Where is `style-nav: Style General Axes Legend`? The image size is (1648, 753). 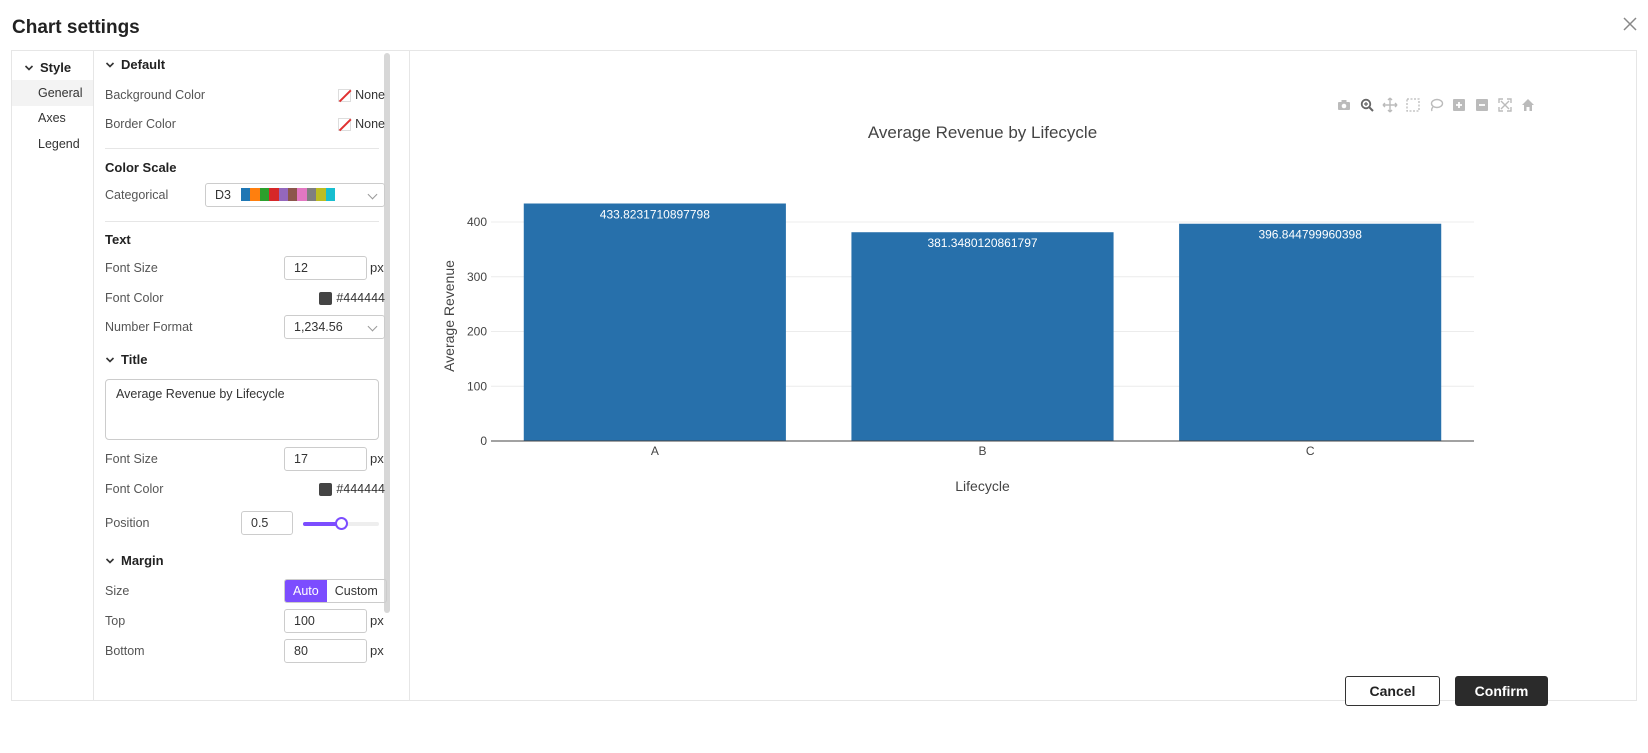
style-nav: Style General Axes Legend is located at coordinates (53, 375).